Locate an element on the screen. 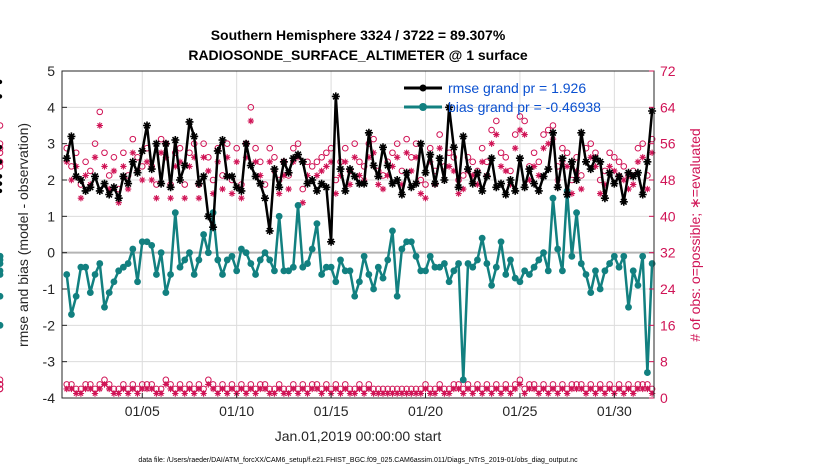  y2-tick-label: 64 is located at coordinates (668, 107).